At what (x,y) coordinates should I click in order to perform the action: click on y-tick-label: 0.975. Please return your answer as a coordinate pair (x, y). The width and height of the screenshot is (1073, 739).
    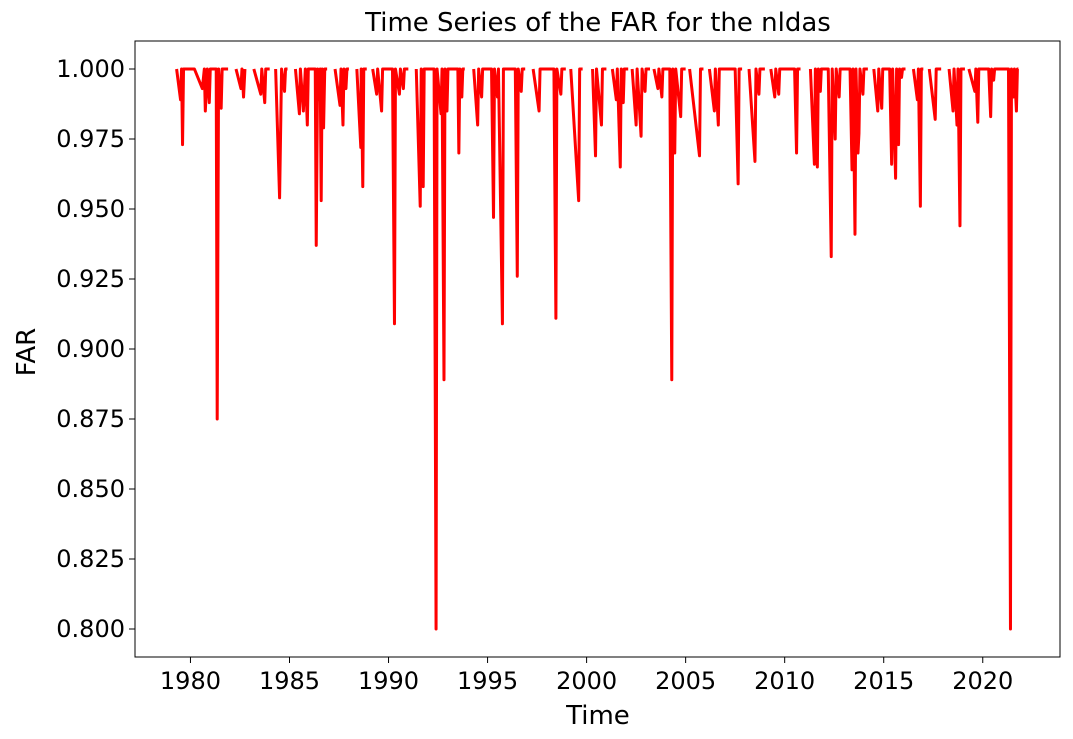
    Looking at the image, I should click on (90, 139).